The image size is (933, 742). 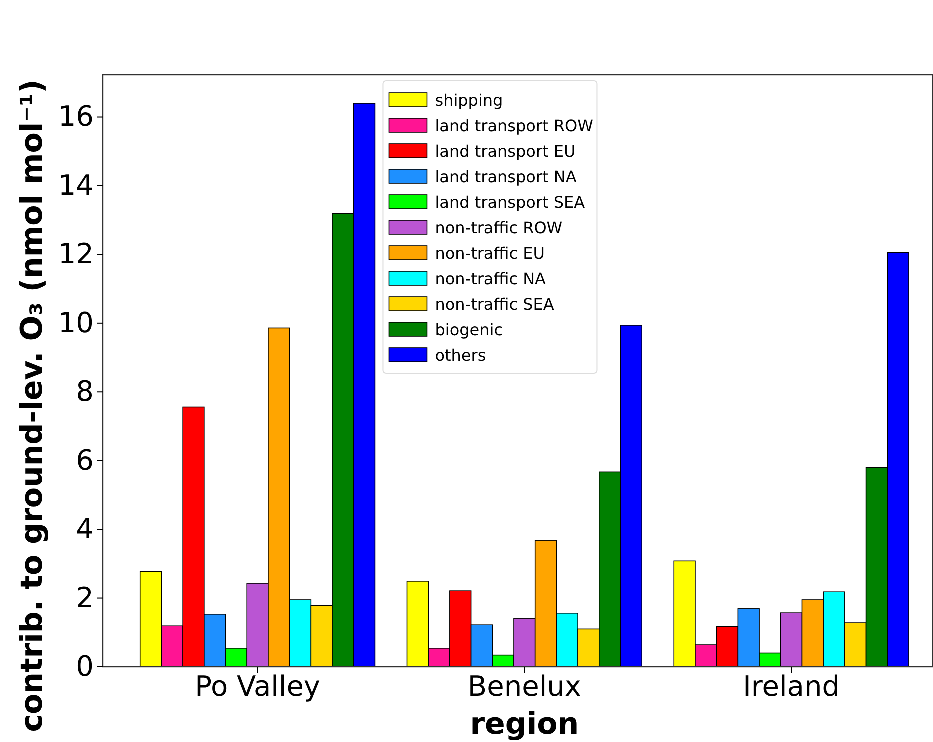 I want to click on y-tick-label: 12, so click(x=76, y=254).